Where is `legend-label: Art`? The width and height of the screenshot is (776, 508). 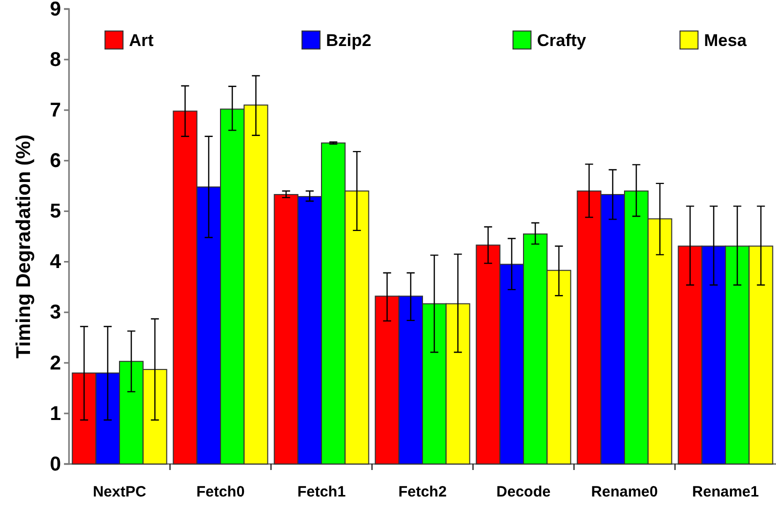 legend-label: Art is located at coordinates (141, 40).